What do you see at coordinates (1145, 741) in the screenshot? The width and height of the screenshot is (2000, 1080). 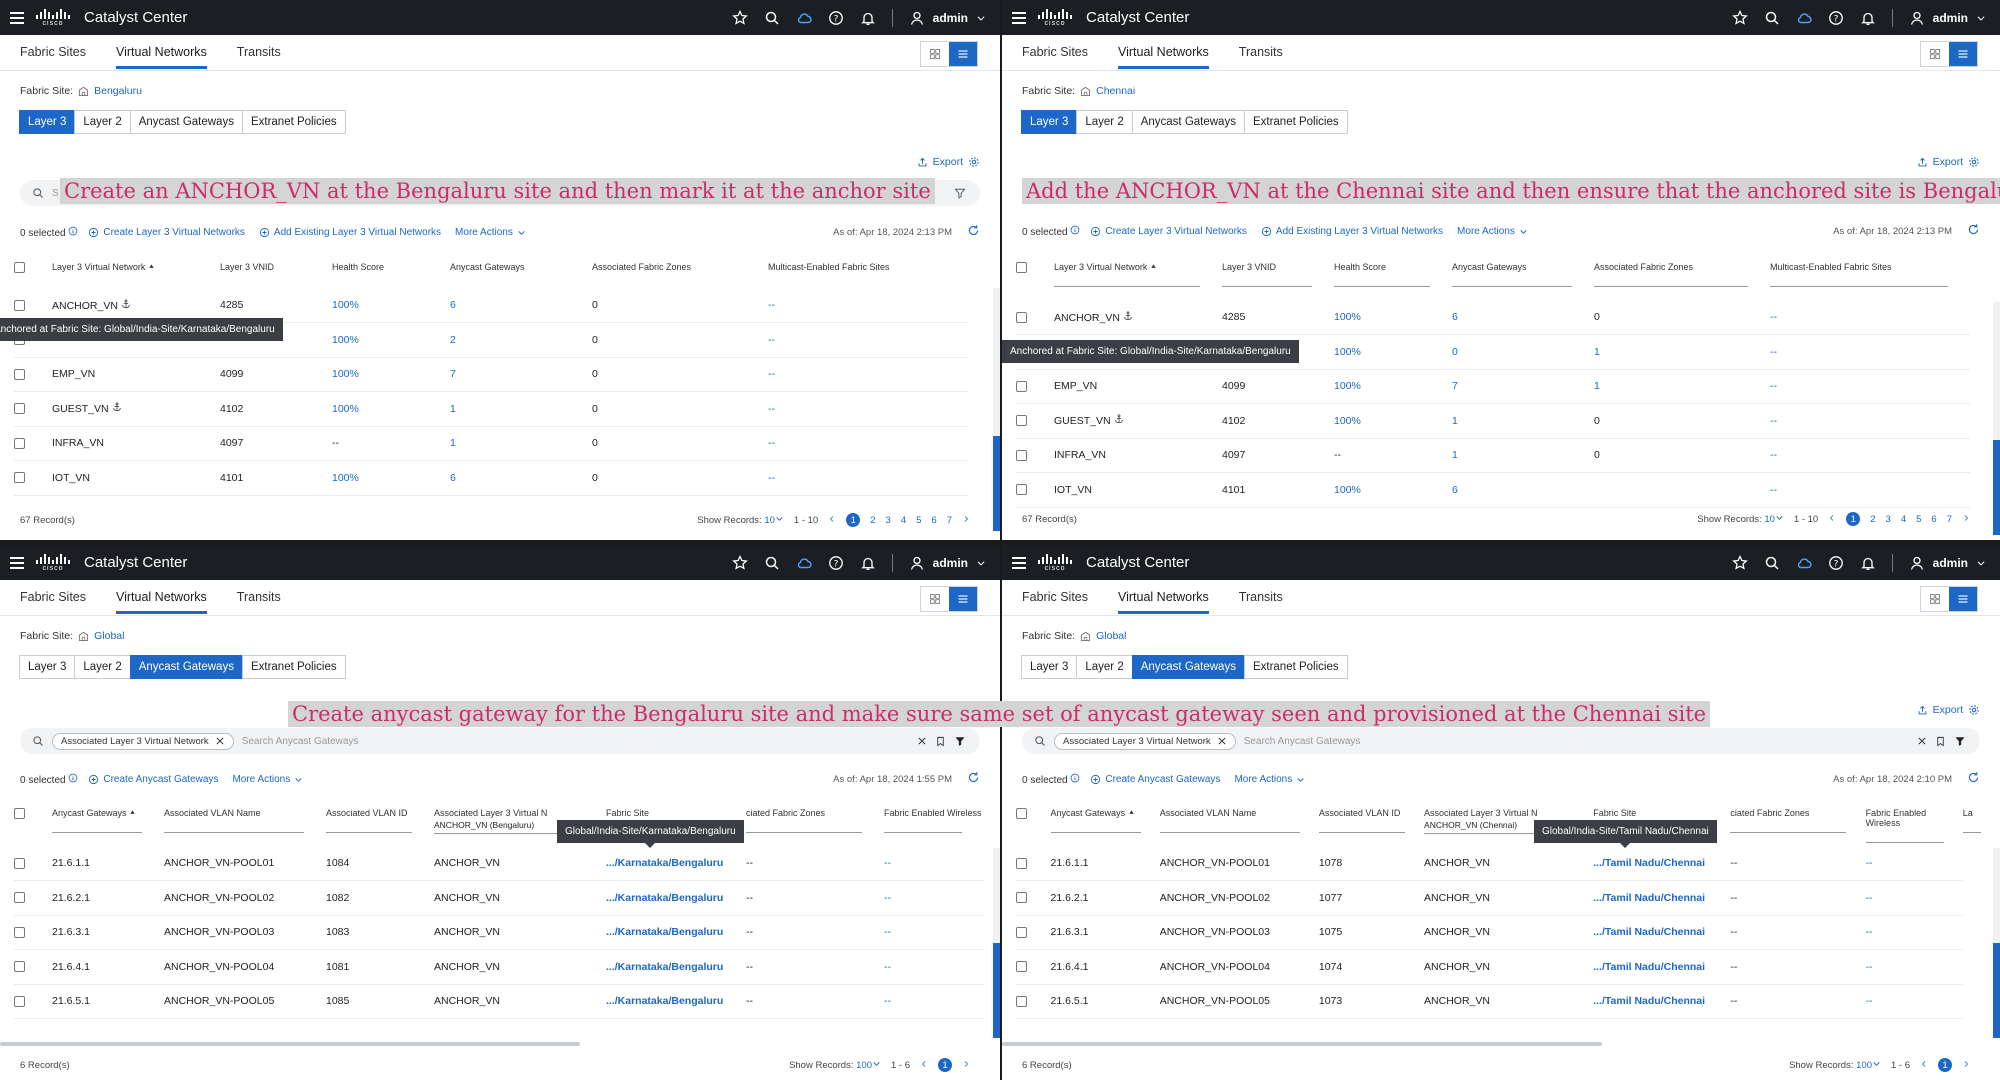 I see `filter-chip: Associated Layer 3 Virtual Network` at bounding box center [1145, 741].